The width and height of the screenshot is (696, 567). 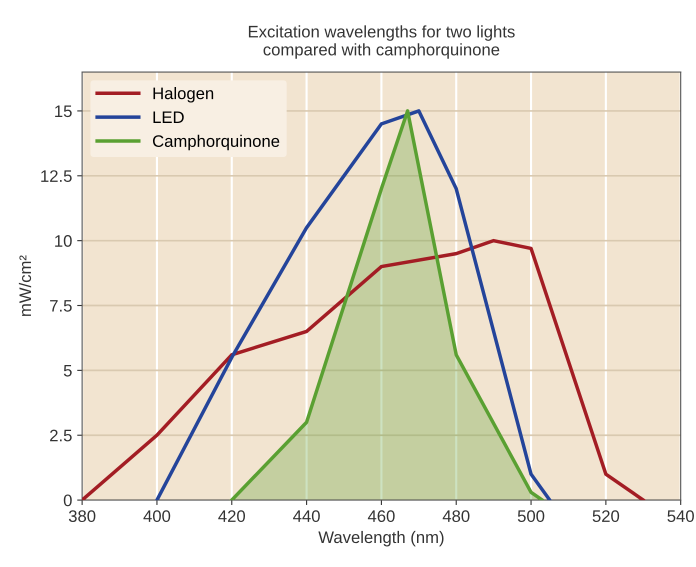 What do you see at coordinates (168, 117) in the screenshot?
I see `legend-label: LED` at bounding box center [168, 117].